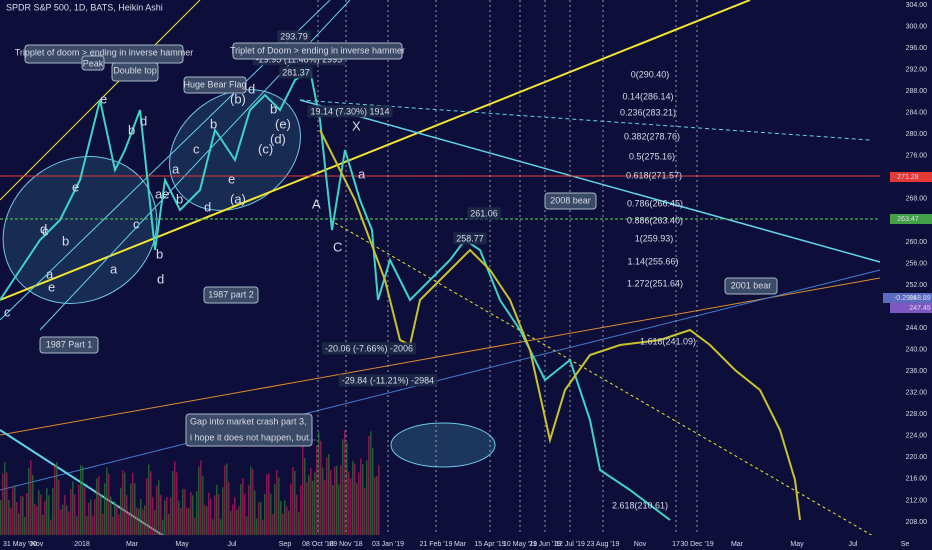 The width and height of the screenshot is (932, 550). What do you see at coordinates (316, 203) in the screenshot?
I see `wave-label: A` at bounding box center [316, 203].